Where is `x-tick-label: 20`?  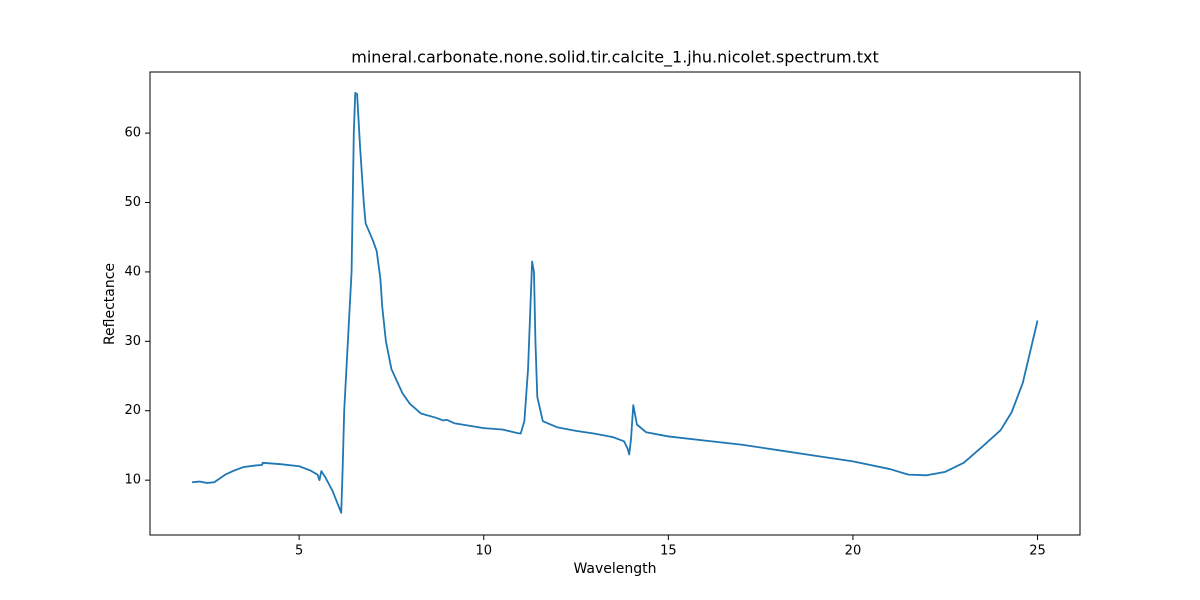
x-tick-label: 20 is located at coordinates (853, 551).